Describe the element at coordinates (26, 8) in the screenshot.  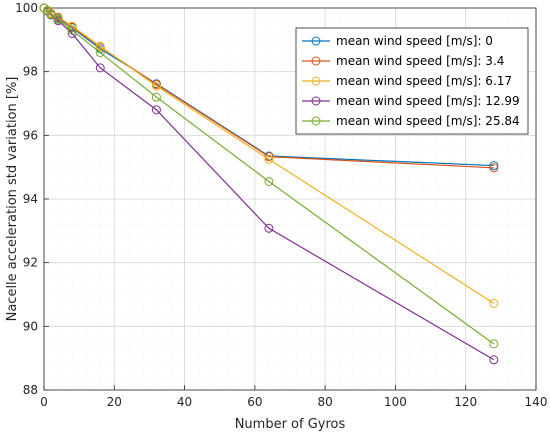
I see `y-tick-label: 100` at that location.